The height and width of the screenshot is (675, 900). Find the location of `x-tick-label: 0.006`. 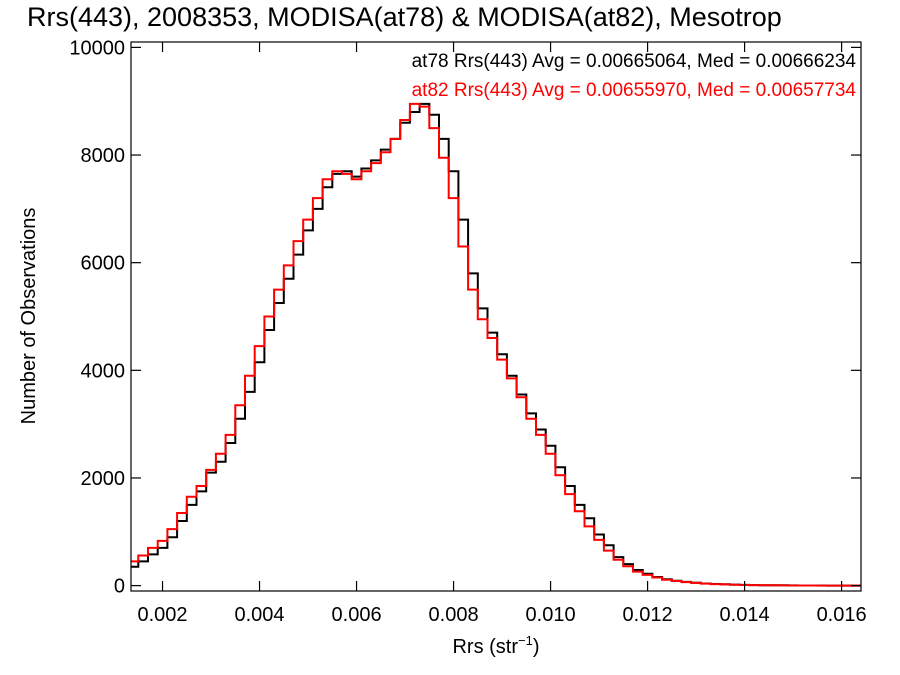

x-tick-label: 0.006 is located at coordinates (357, 615).